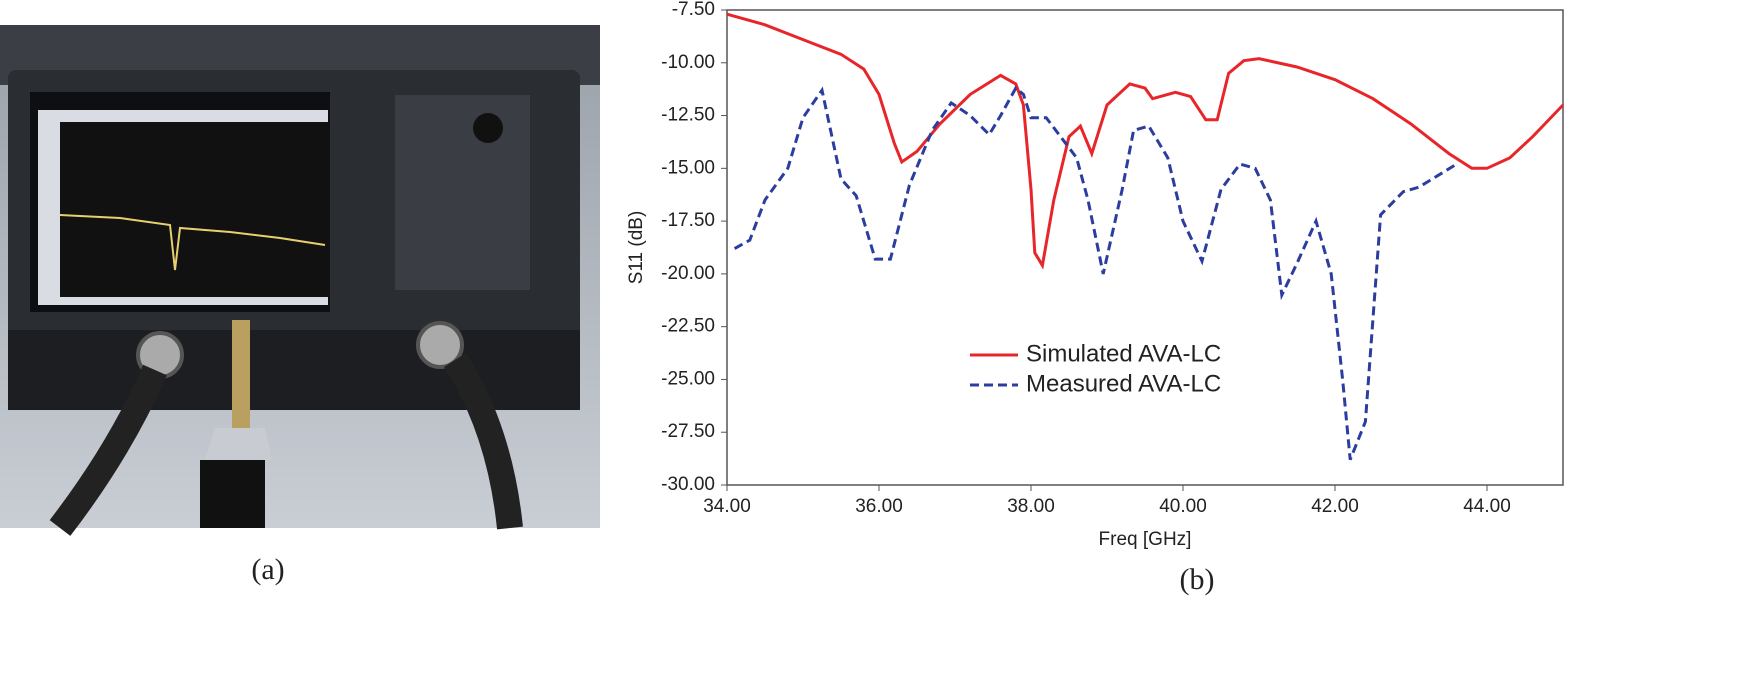 This screenshot has height=682, width=1755. Describe the element at coordinates (1487, 506) in the screenshot. I see `x-tick-label: 44.00` at that location.